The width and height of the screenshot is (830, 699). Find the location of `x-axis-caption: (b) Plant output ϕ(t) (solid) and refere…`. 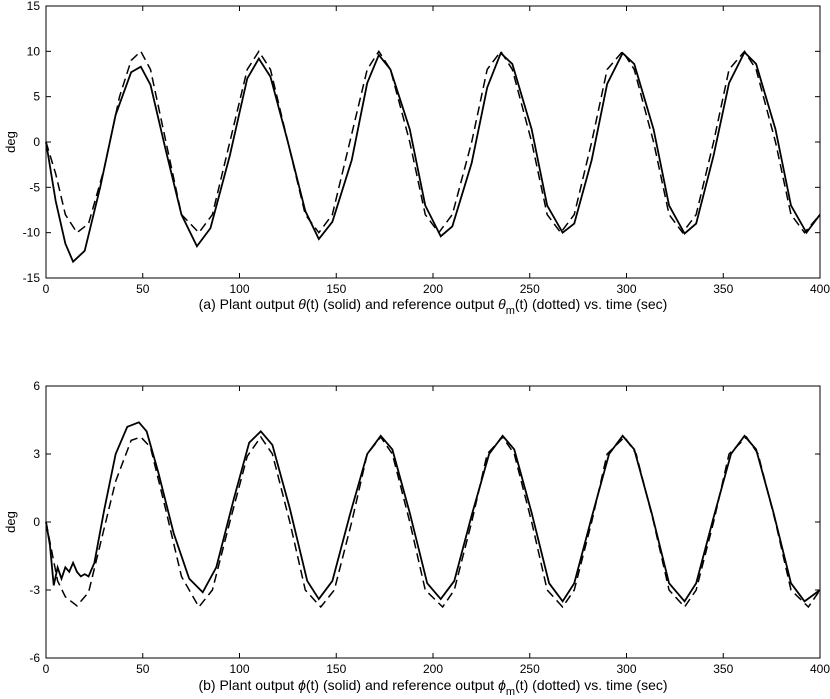

x-axis-caption: (b) Plant output ϕ(t) (solid) and refere… is located at coordinates (432, 687).